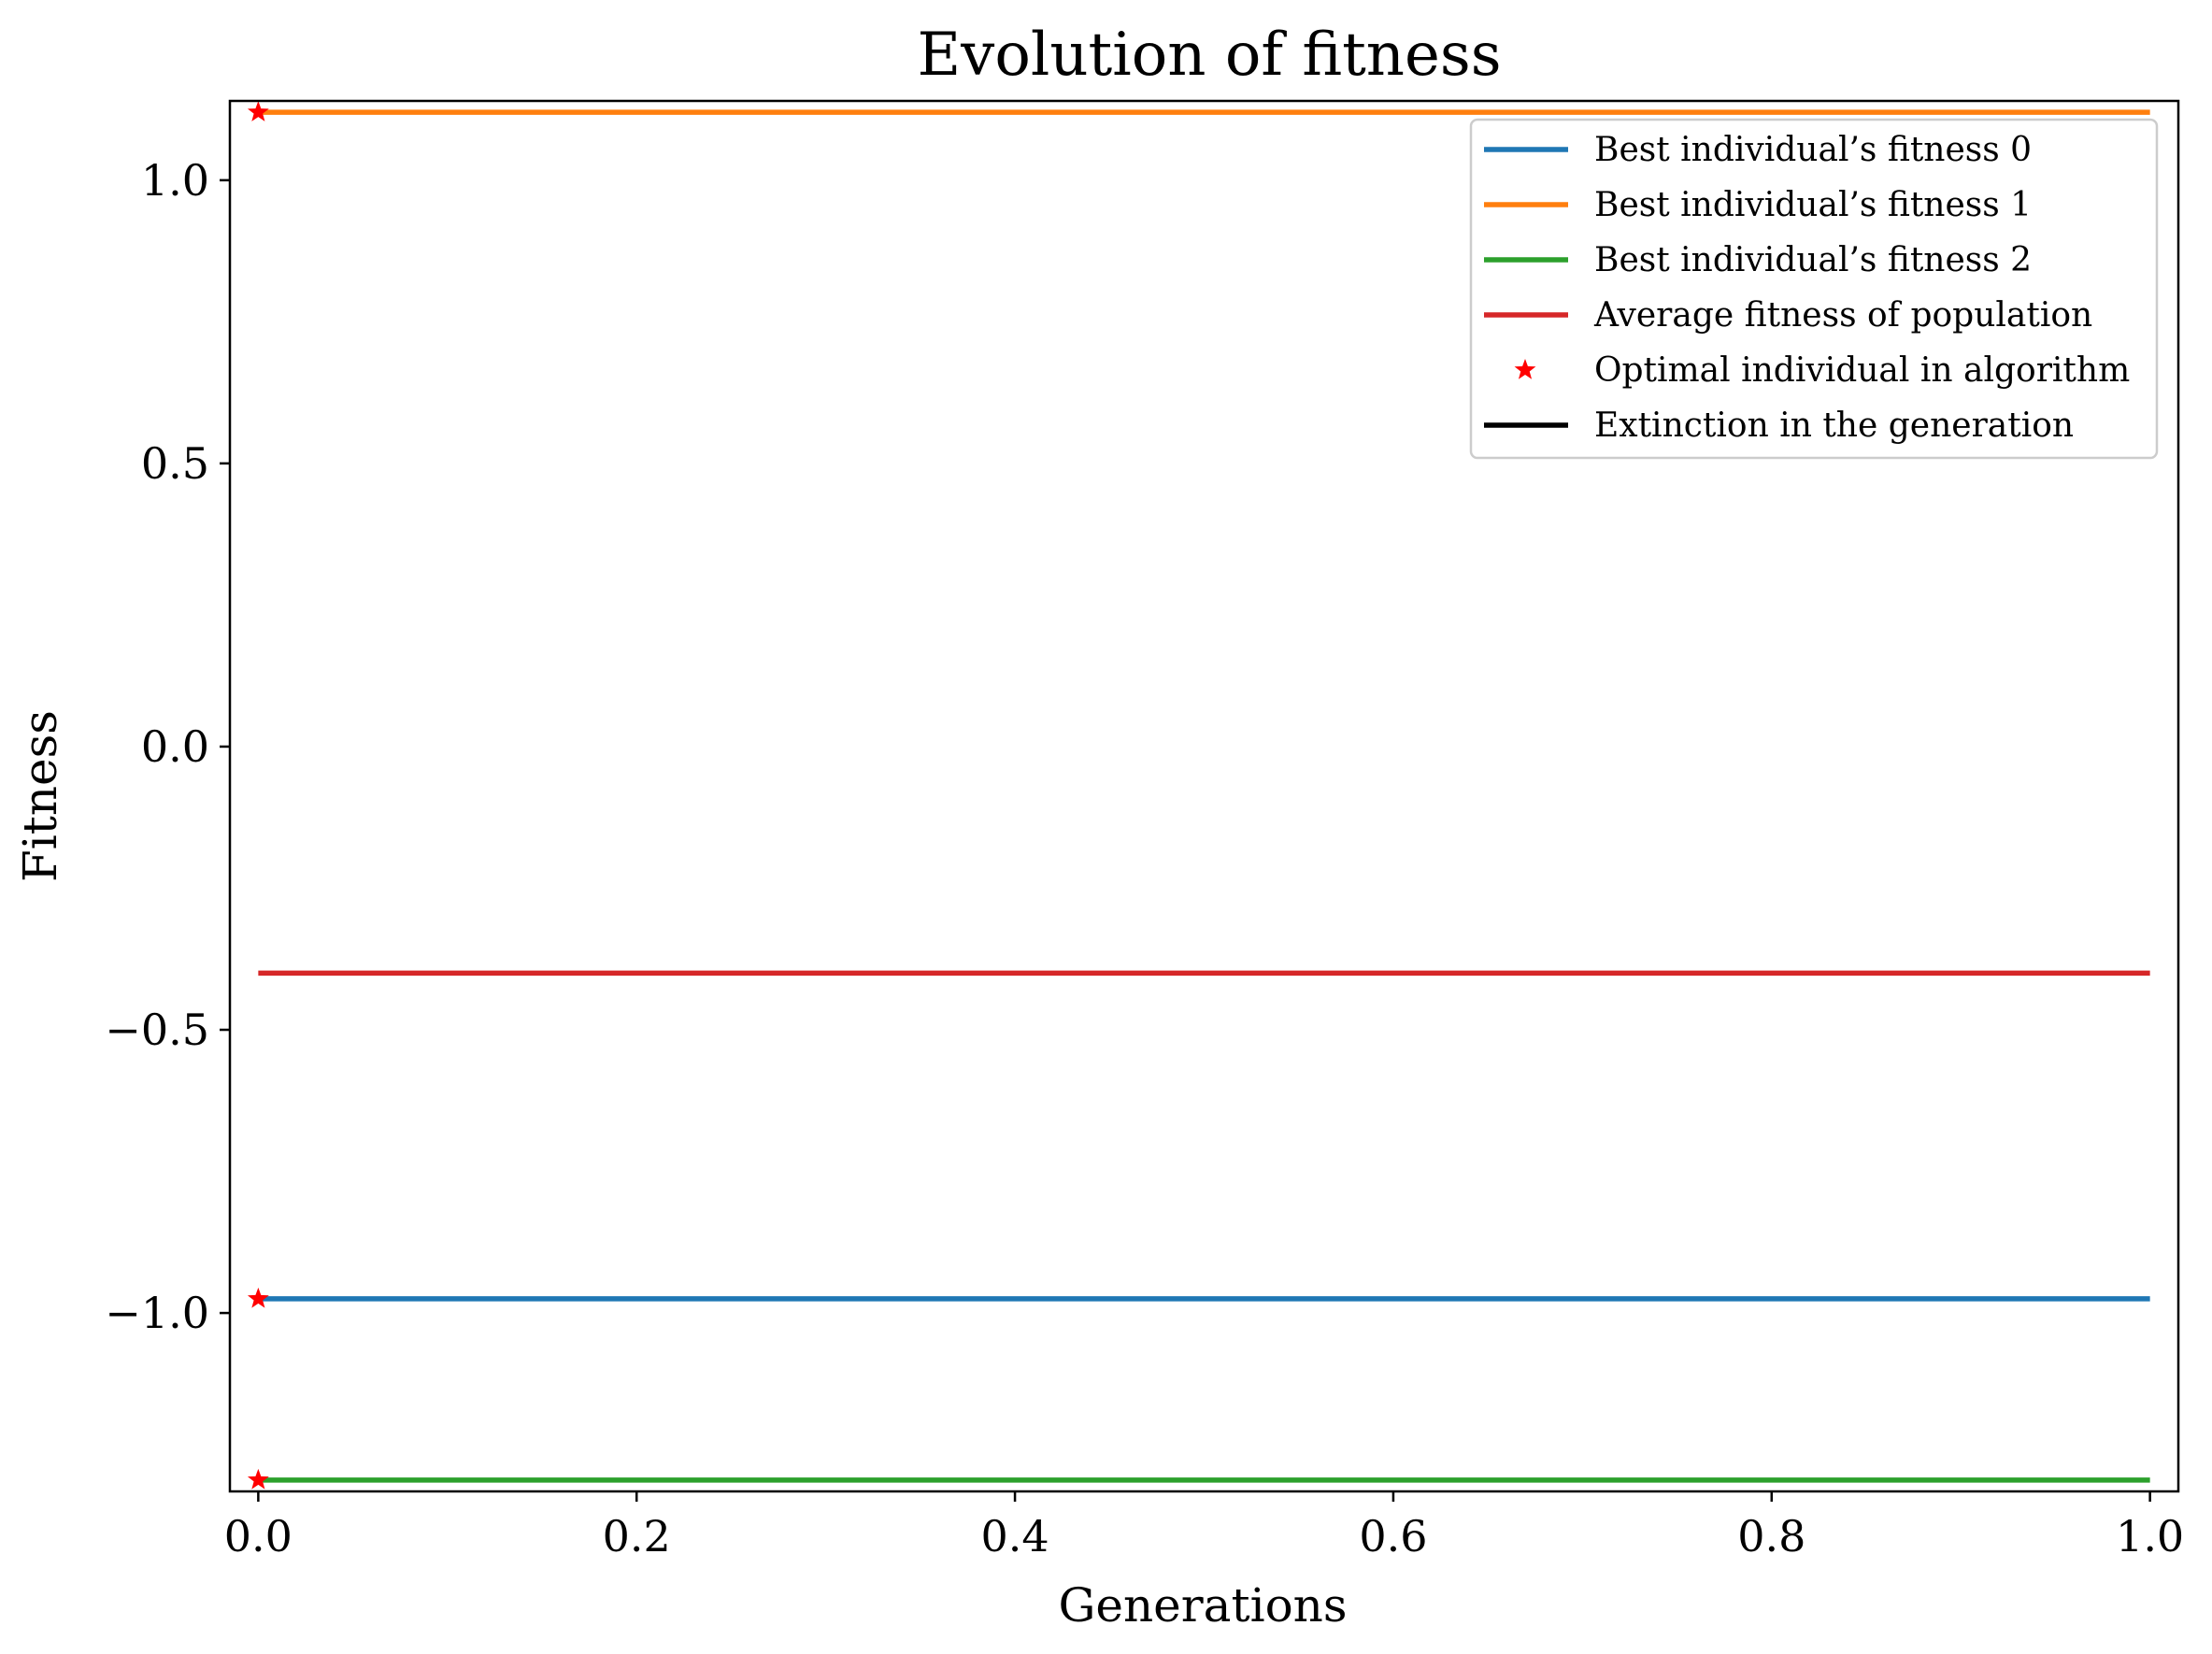 The height and width of the screenshot is (1654, 2212). What do you see at coordinates (1842, 315) in the screenshot?
I see `legend-label-3: Average fitness of population` at bounding box center [1842, 315].